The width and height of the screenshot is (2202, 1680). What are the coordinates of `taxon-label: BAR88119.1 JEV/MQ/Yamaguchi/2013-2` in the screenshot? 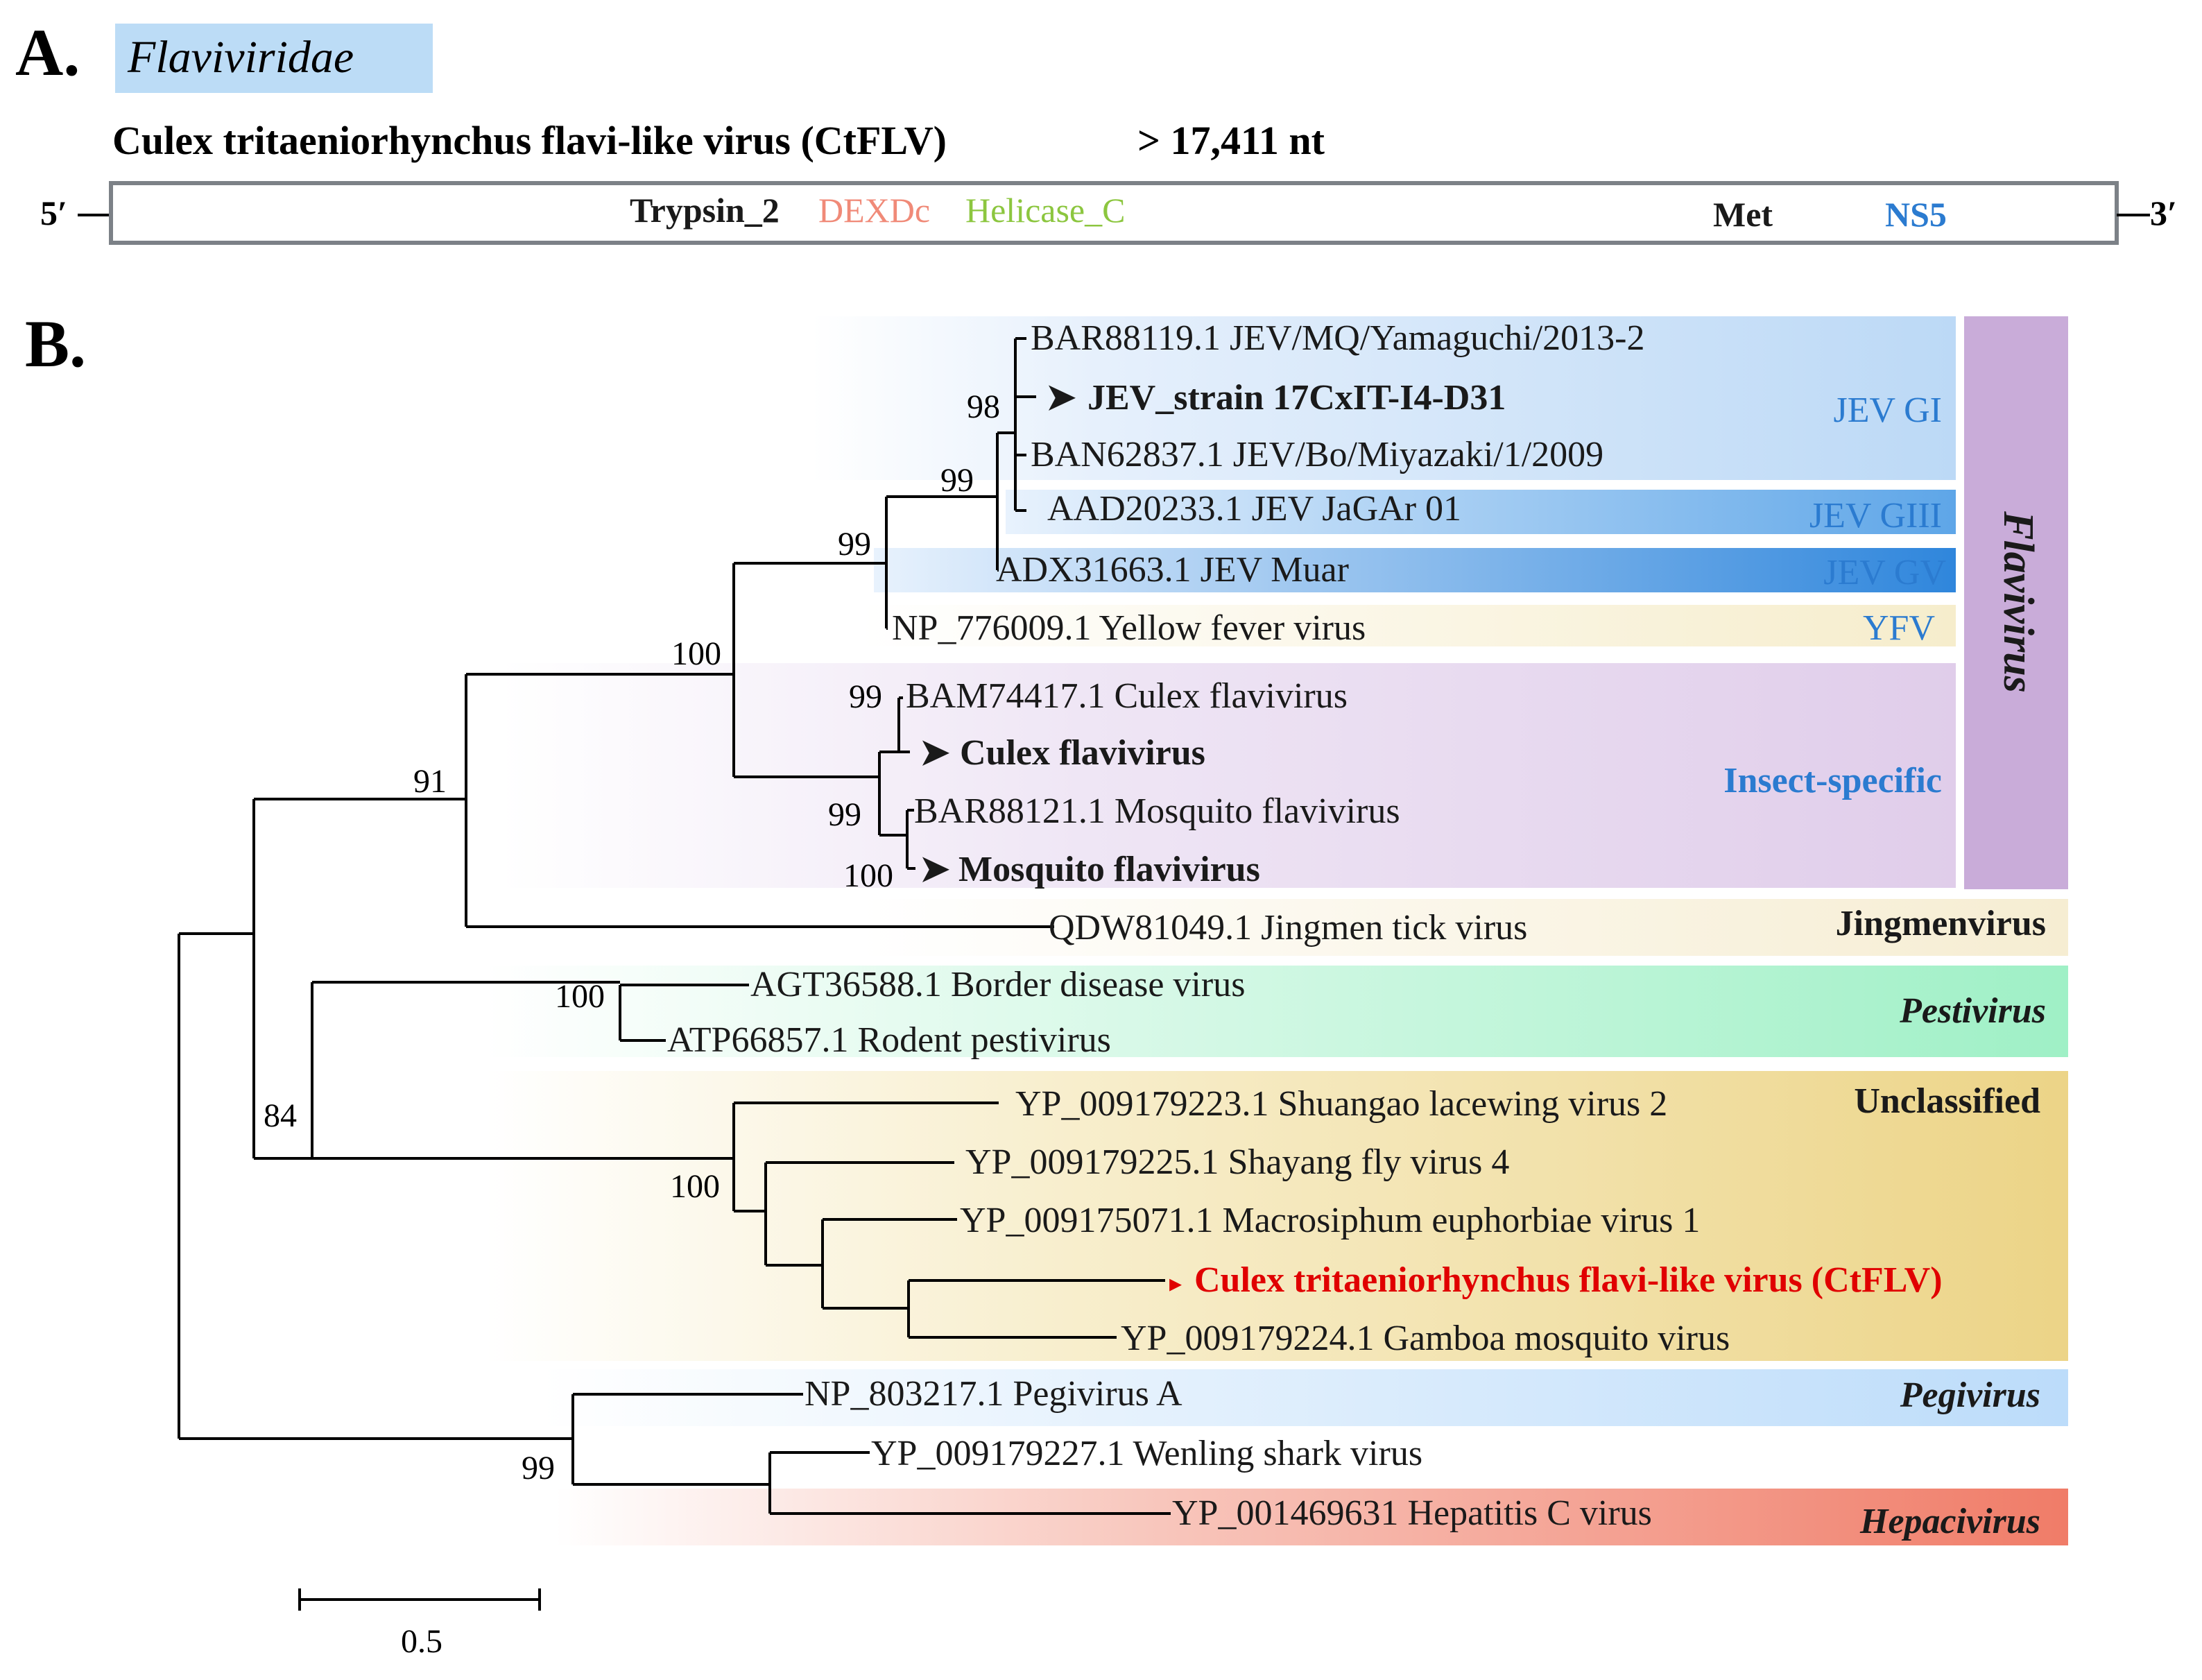 It's located at (1337, 338).